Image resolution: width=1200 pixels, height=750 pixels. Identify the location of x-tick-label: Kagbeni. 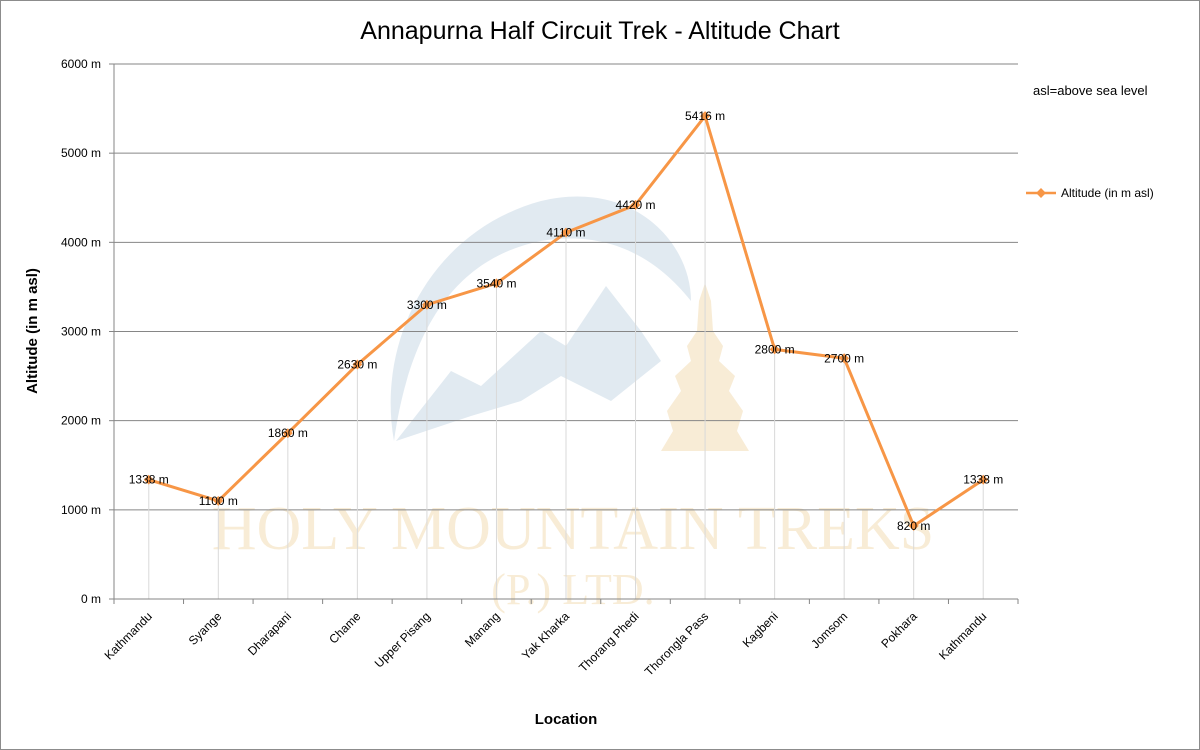
(760, 629).